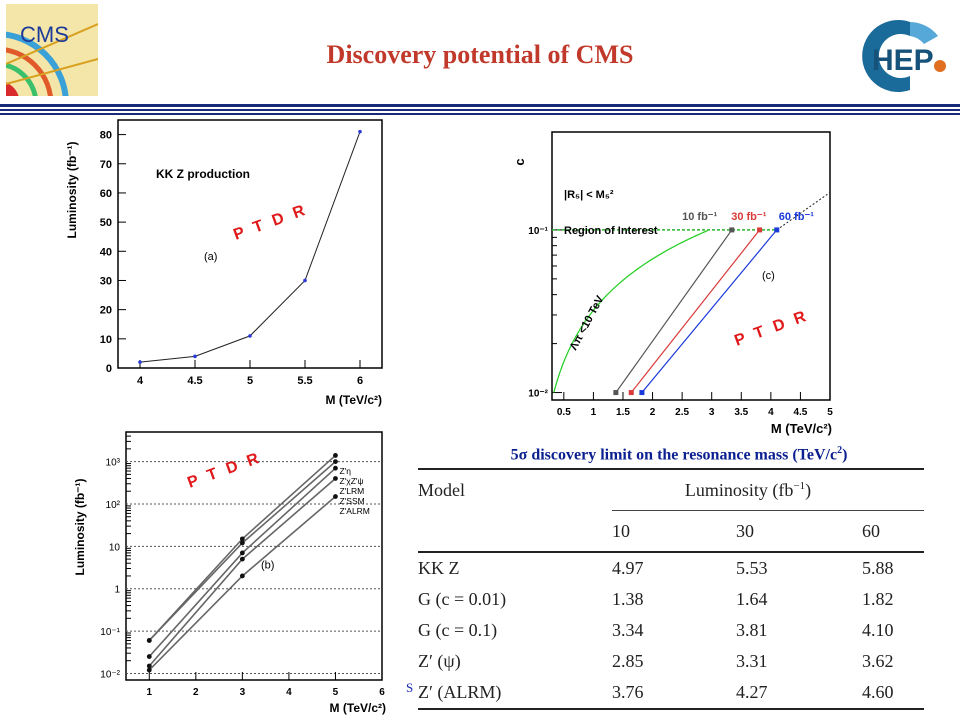  Describe the element at coordinates (628, 599) in the screenshot. I see `row-value: 1.38` at that location.